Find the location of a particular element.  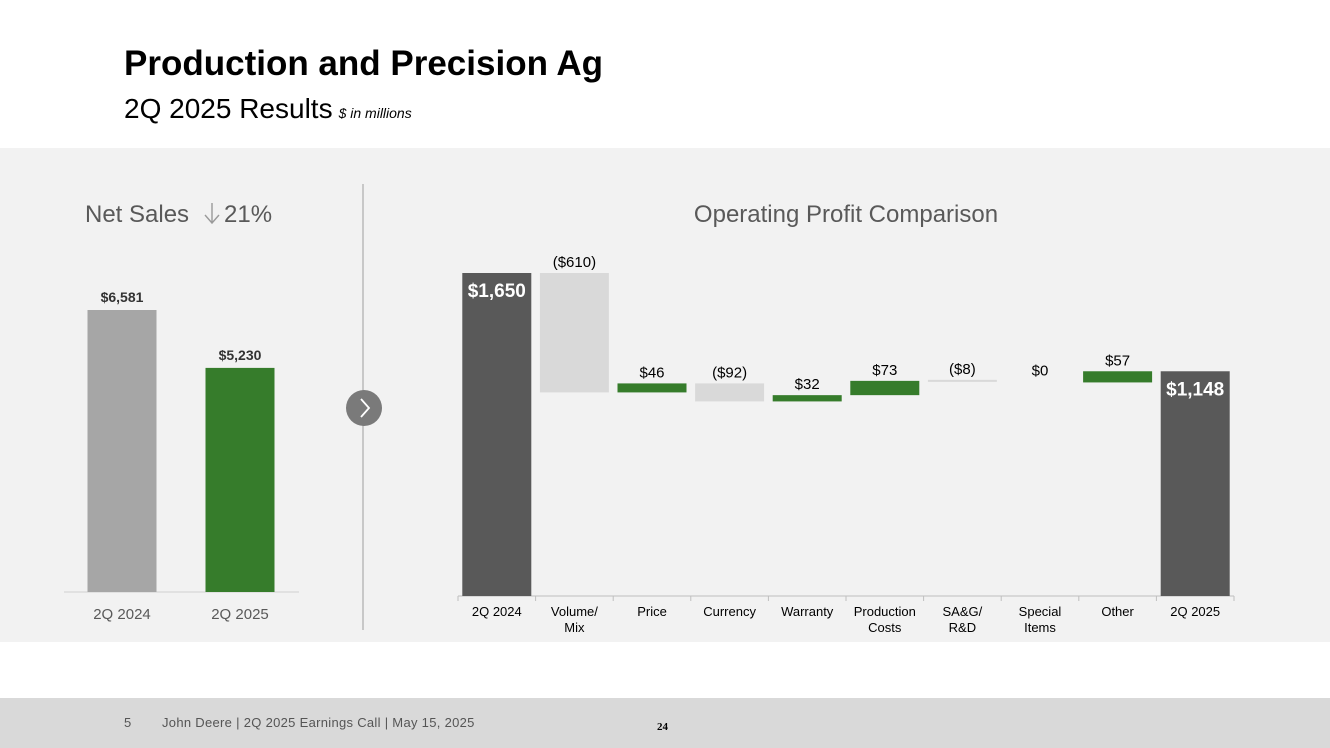

chevron-right-icon is located at coordinates (365, 408).